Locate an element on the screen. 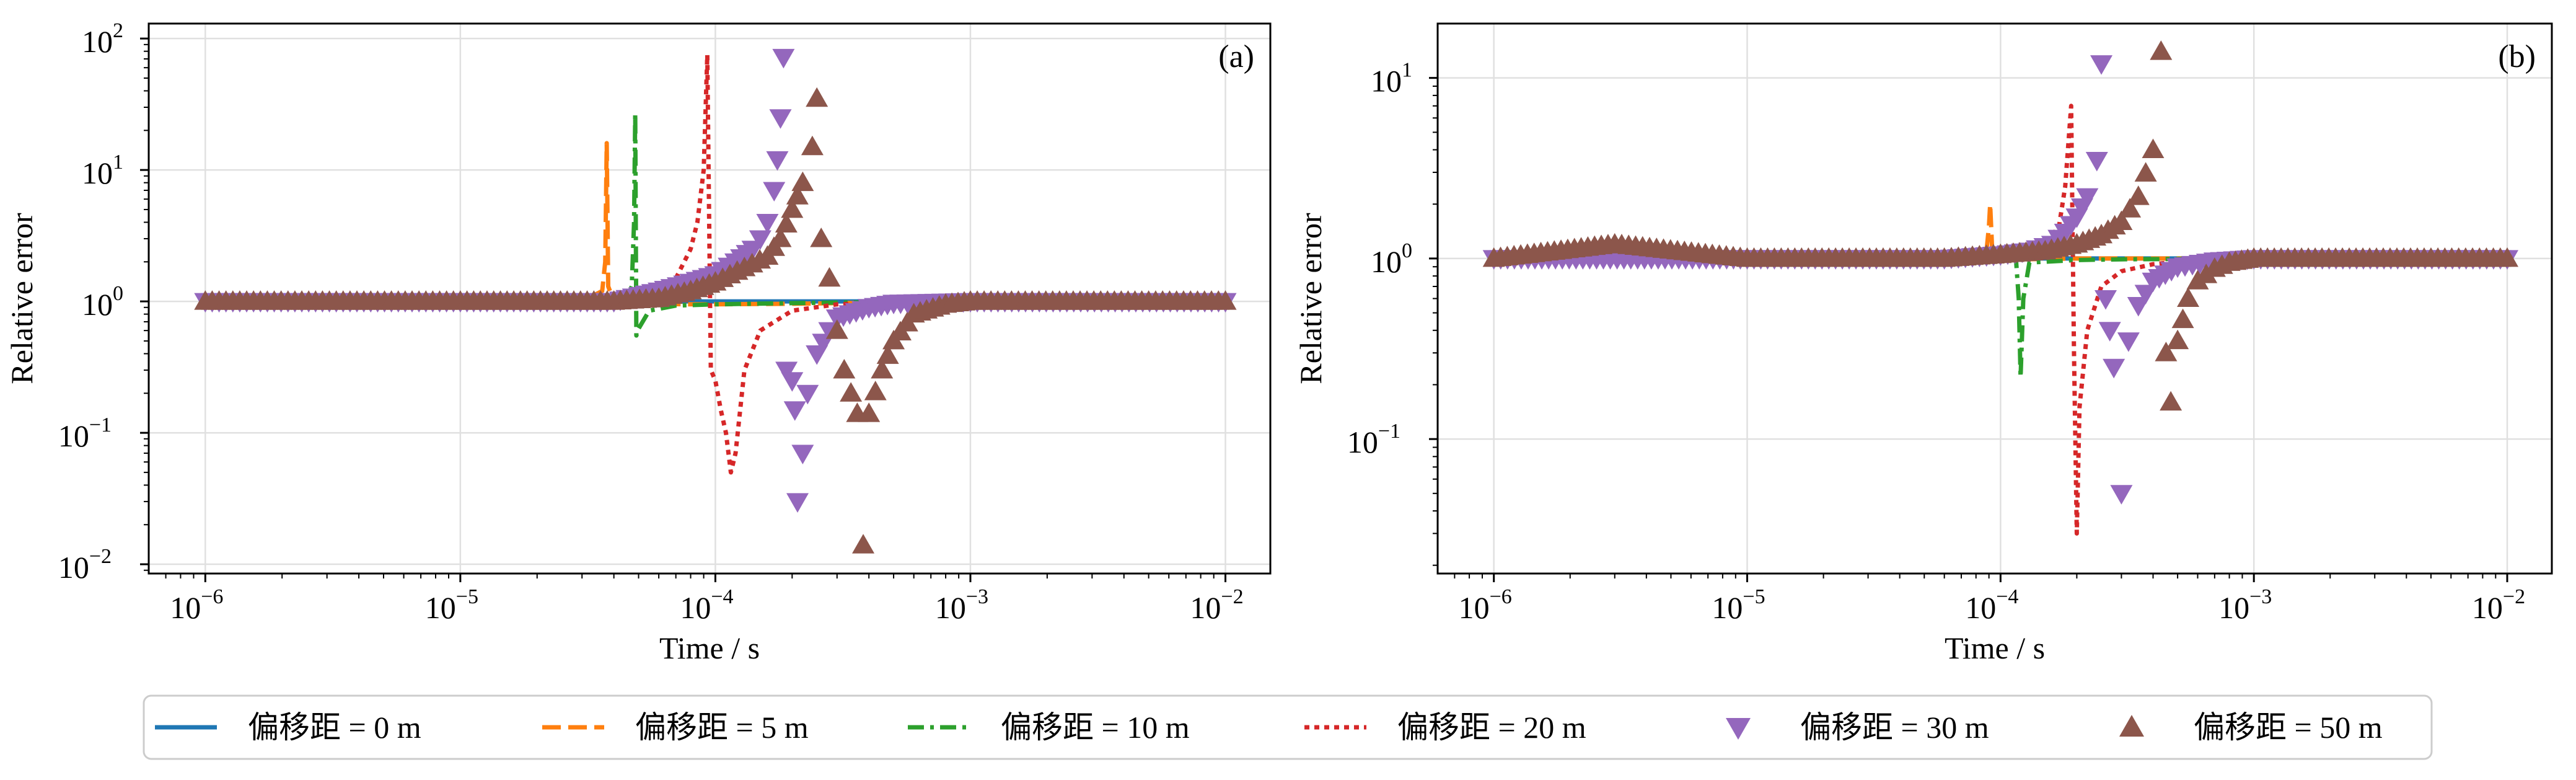  legend-item: 偏移距 = 20 m is located at coordinates (1445, 727).